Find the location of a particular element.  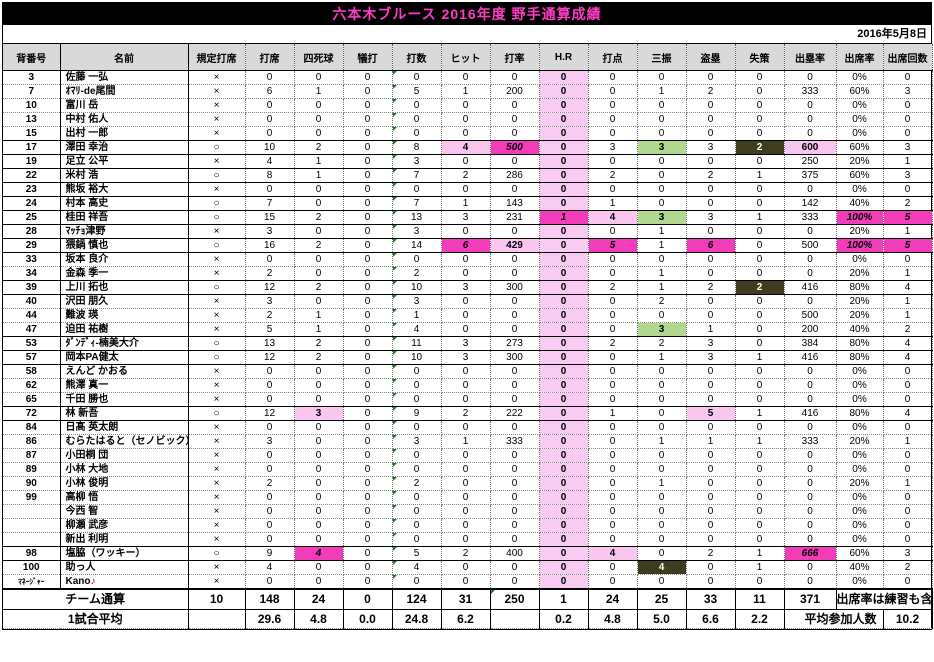

stat-cell-avg: 200 is located at coordinates (515, 91).